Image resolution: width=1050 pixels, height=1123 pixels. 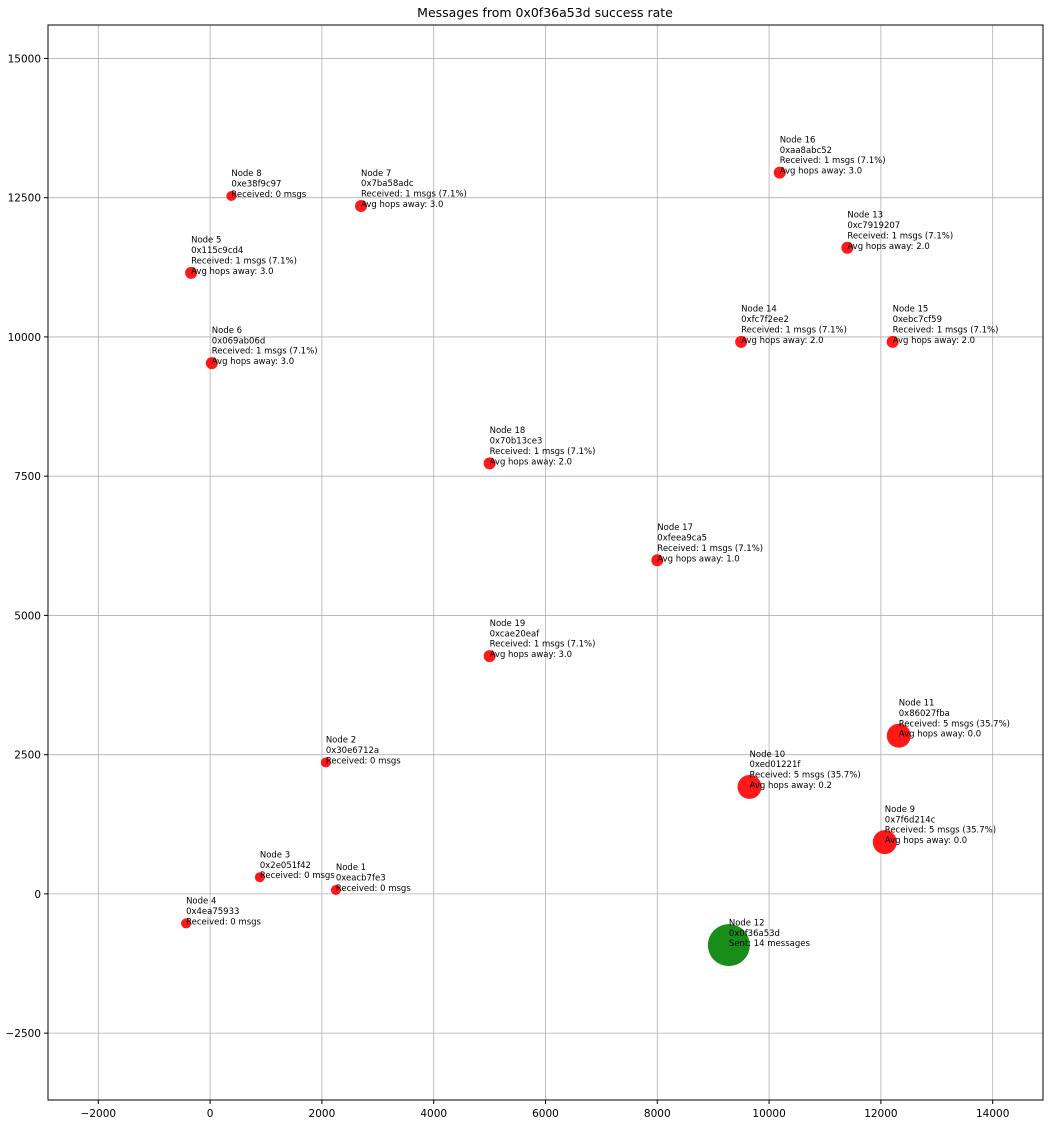 What do you see at coordinates (212, 912) in the screenshot?
I see `point-label-line: 0x4ea75933` at bounding box center [212, 912].